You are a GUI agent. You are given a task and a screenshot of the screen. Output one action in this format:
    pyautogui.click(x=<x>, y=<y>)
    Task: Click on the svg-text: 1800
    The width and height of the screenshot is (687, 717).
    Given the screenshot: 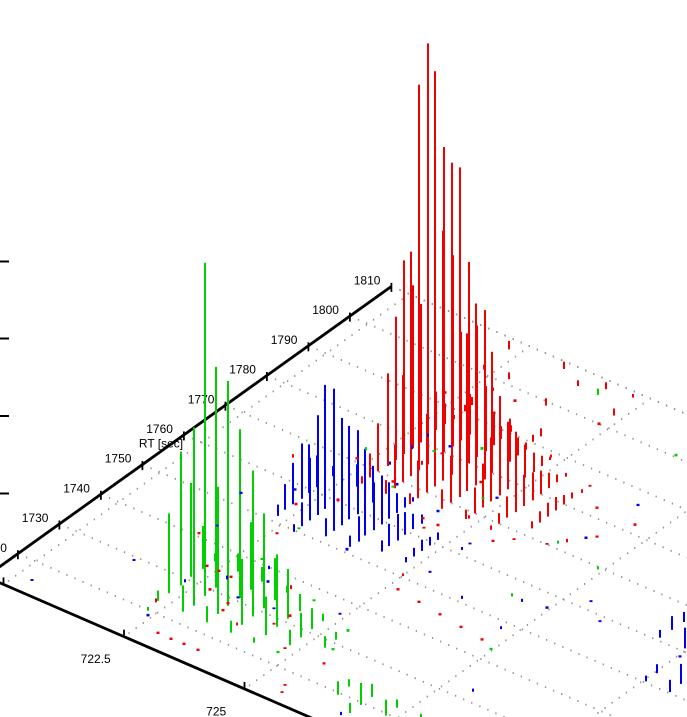 What is the action you would take?
    pyautogui.click(x=325, y=310)
    